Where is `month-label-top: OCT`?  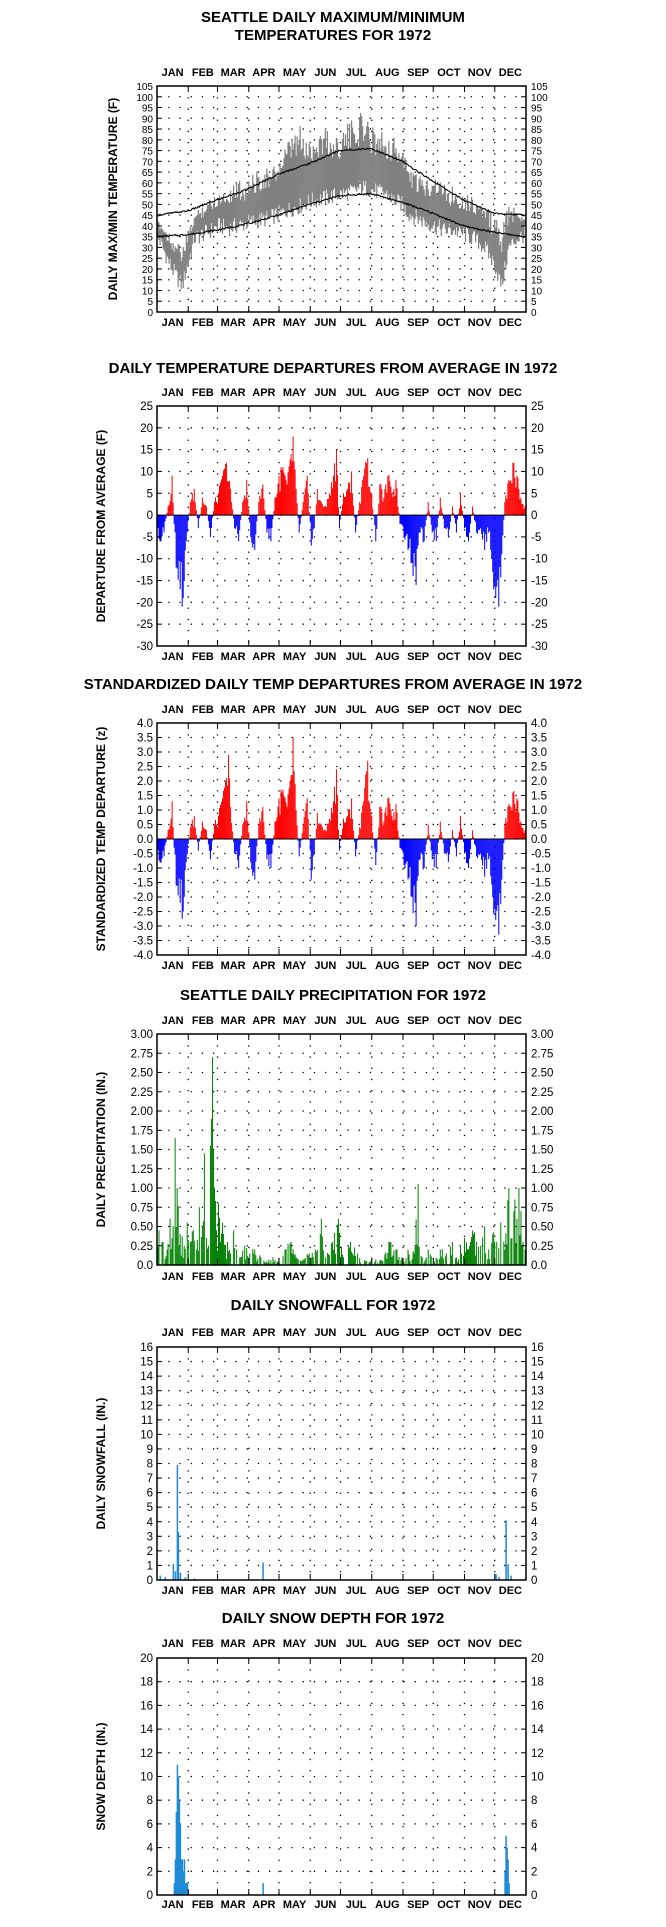
month-label-top: OCT is located at coordinates (449, 1021).